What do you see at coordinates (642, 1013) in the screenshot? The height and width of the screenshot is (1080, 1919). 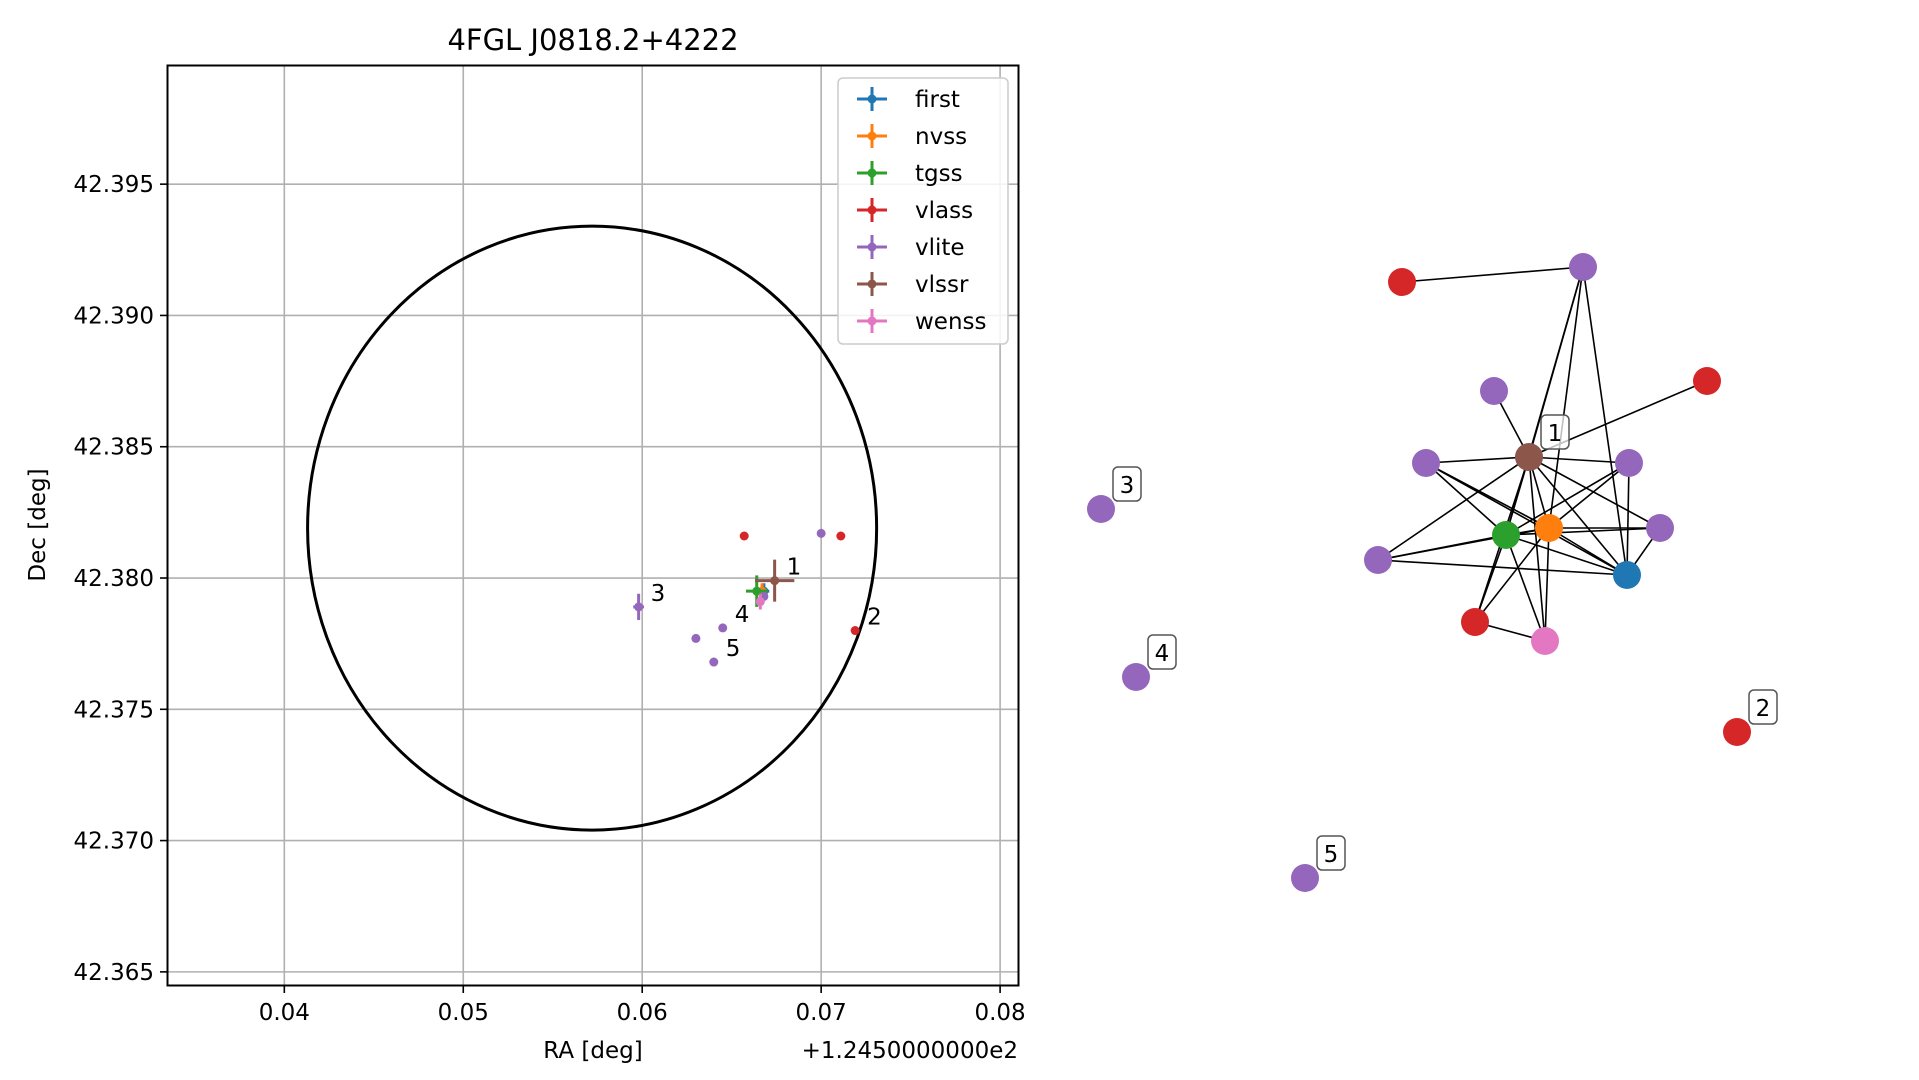 I see `x-tick-label: 0.06` at bounding box center [642, 1013].